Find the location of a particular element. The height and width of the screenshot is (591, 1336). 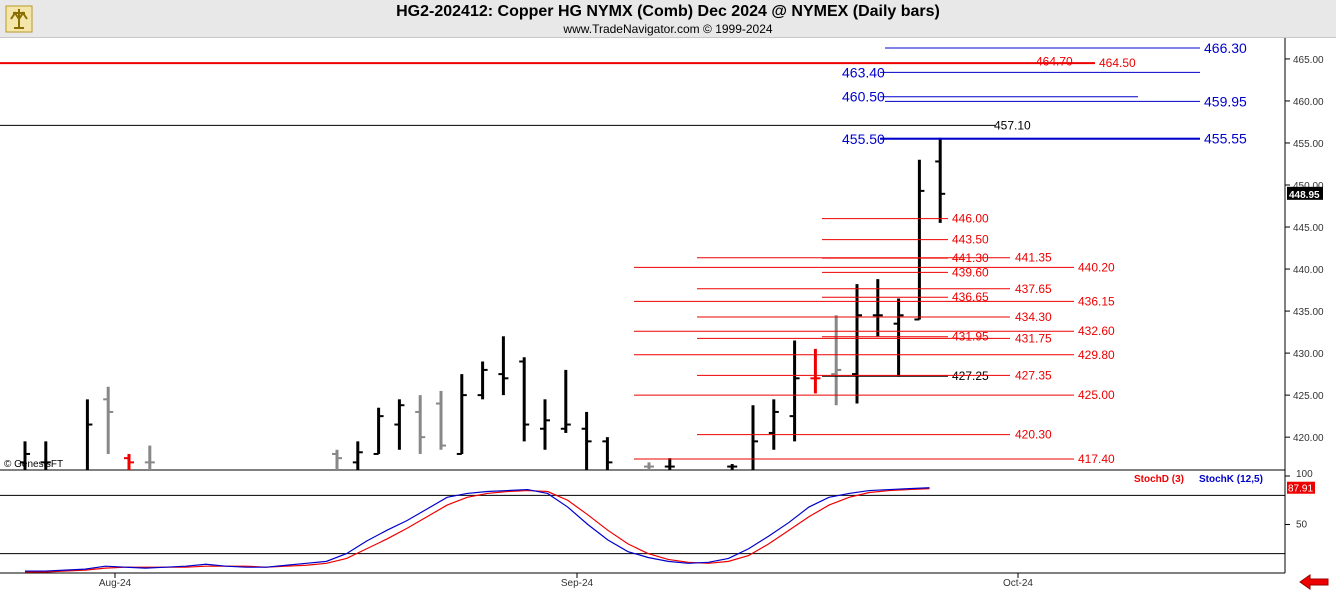

annotation-label: 455.55 is located at coordinates (1225, 138).